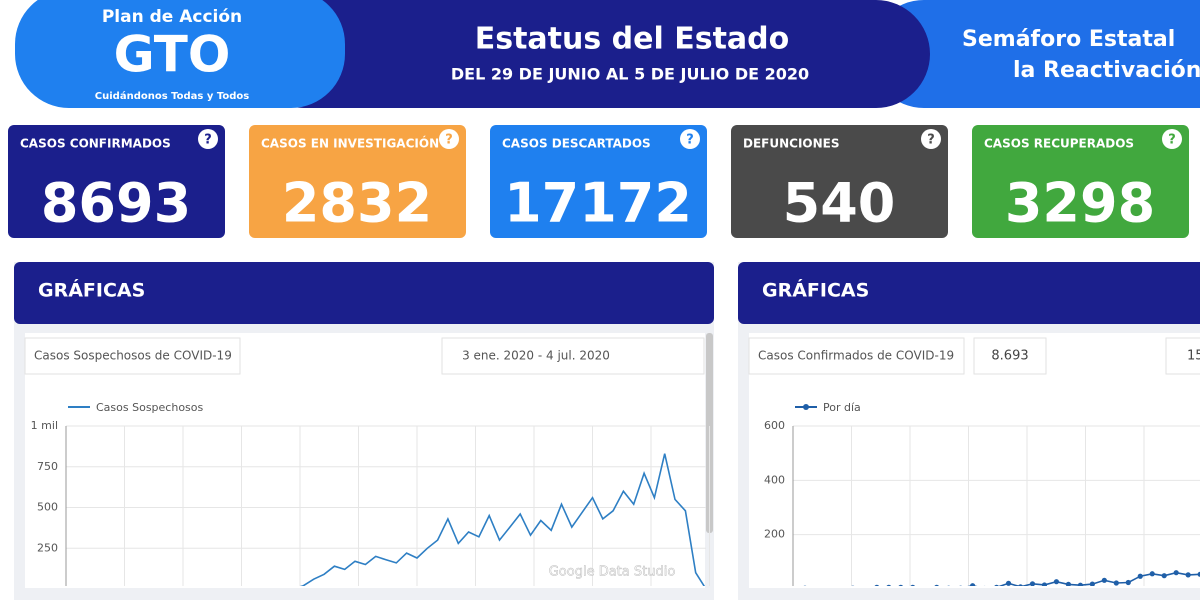 The width and height of the screenshot is (1200, 600). What do you see at coordinates (632, 39) in the screenshot?
I see `header-title: Estatus del Estado` at bounding box center [632, 39].